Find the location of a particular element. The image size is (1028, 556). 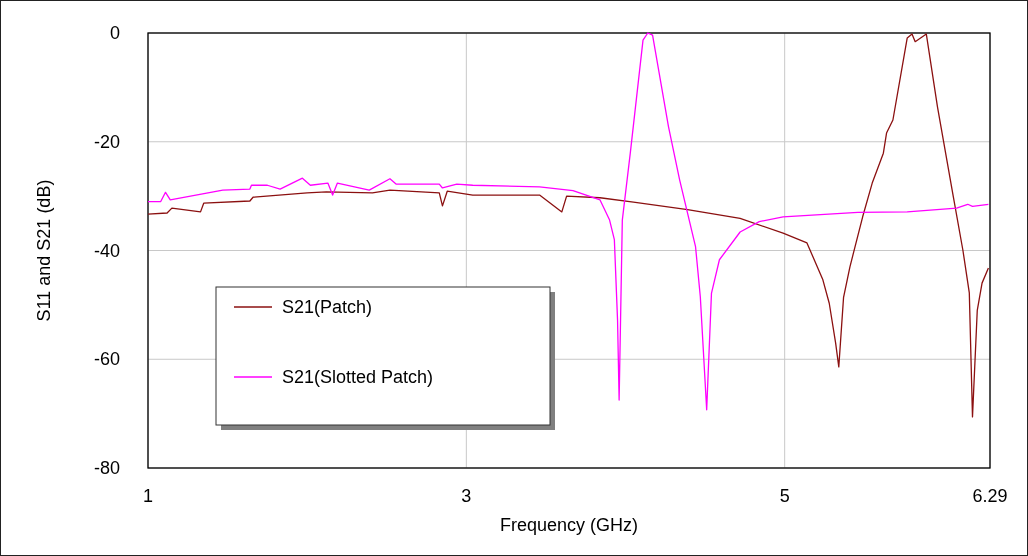

y-tick-label: 0 is located at coordinates (114, 33).